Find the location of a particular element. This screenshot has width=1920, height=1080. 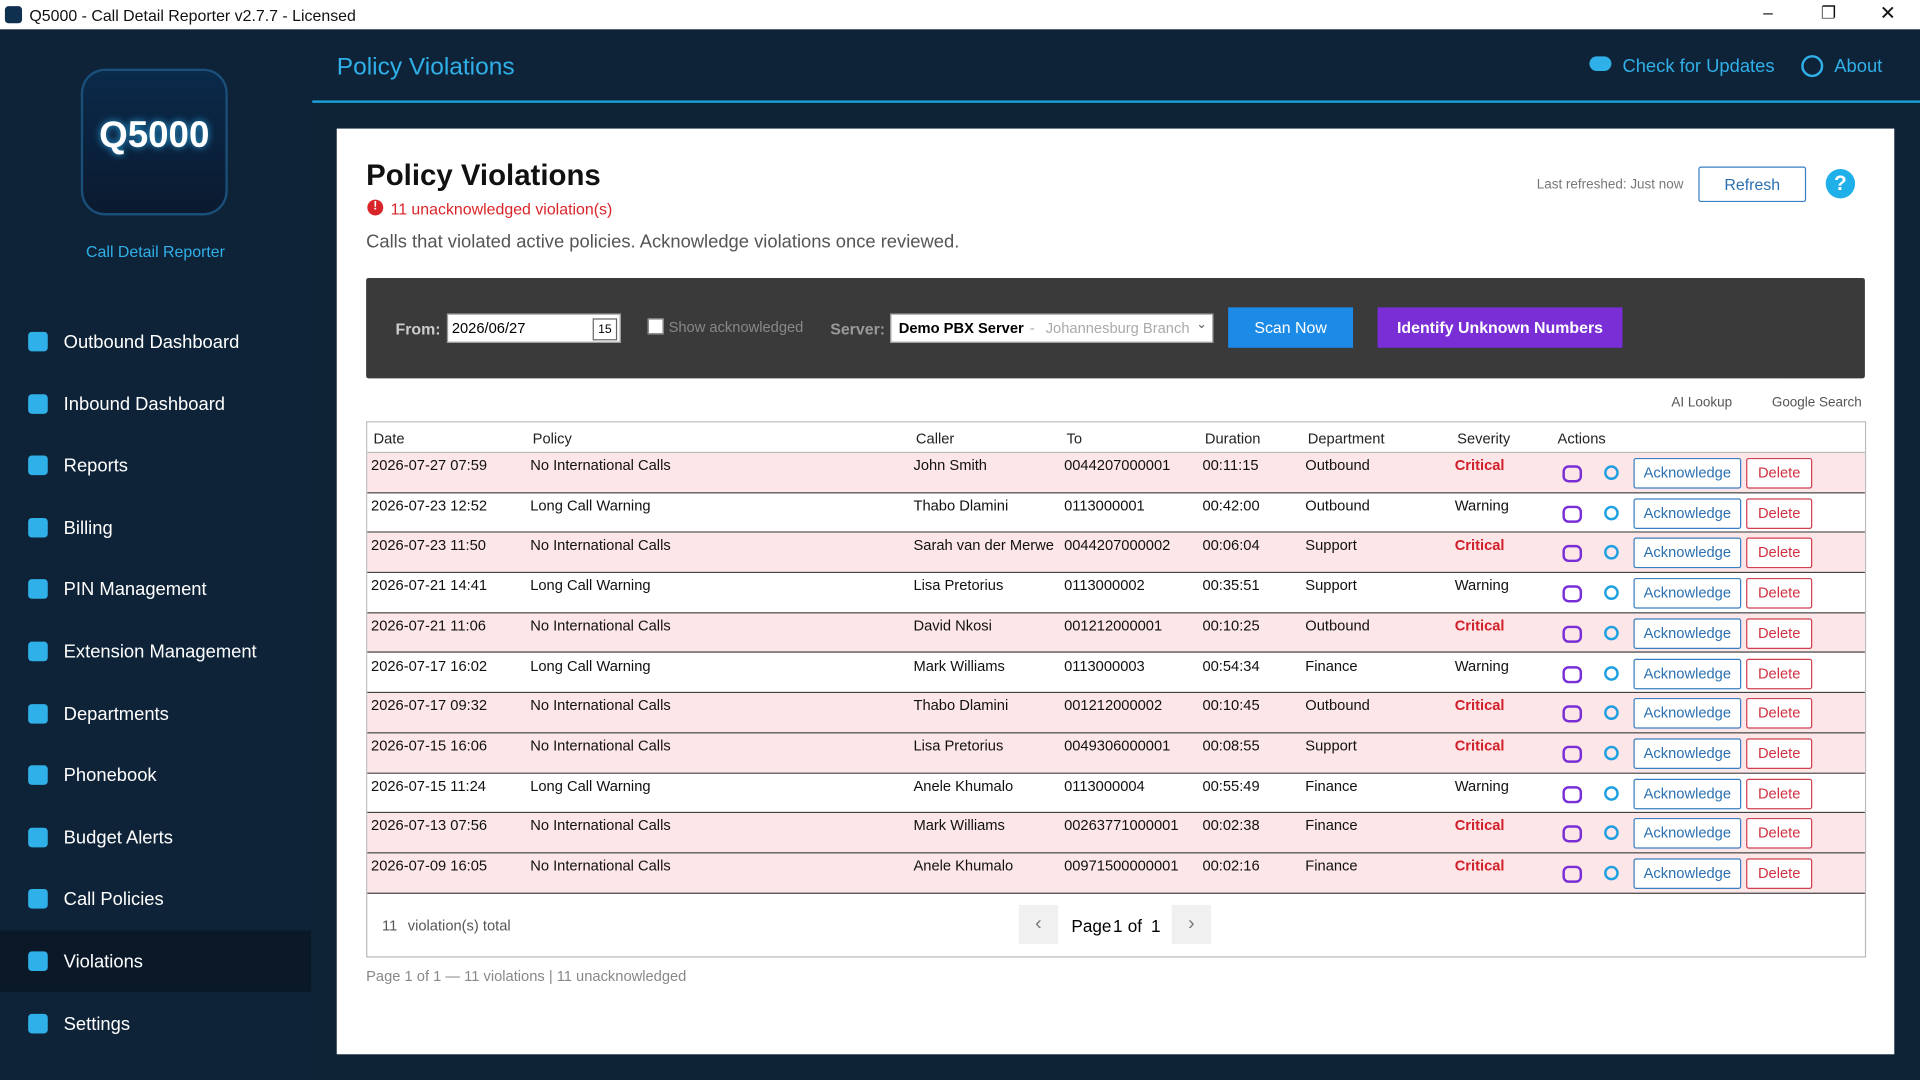

nav-item: Call Policies is located at coordinates (113, 900).